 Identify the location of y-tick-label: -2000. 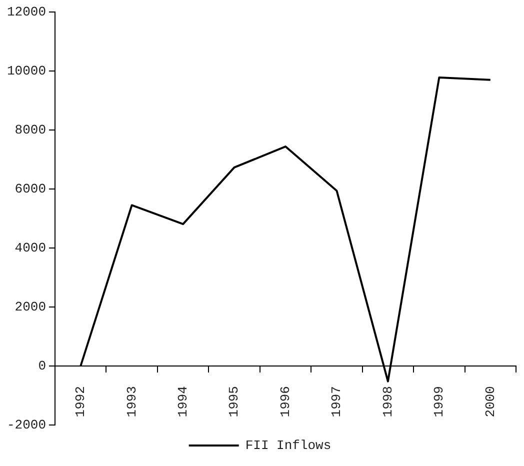
(26, 424).